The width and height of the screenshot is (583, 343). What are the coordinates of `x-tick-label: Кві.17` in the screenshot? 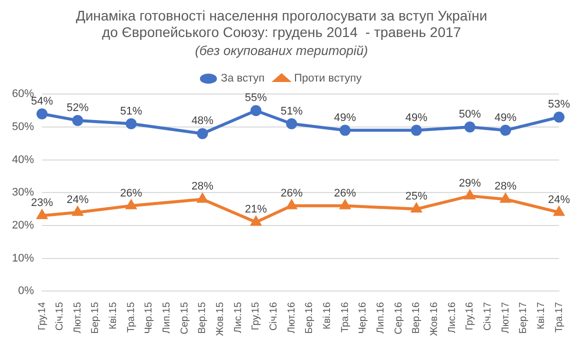 It's located at (541, 316).